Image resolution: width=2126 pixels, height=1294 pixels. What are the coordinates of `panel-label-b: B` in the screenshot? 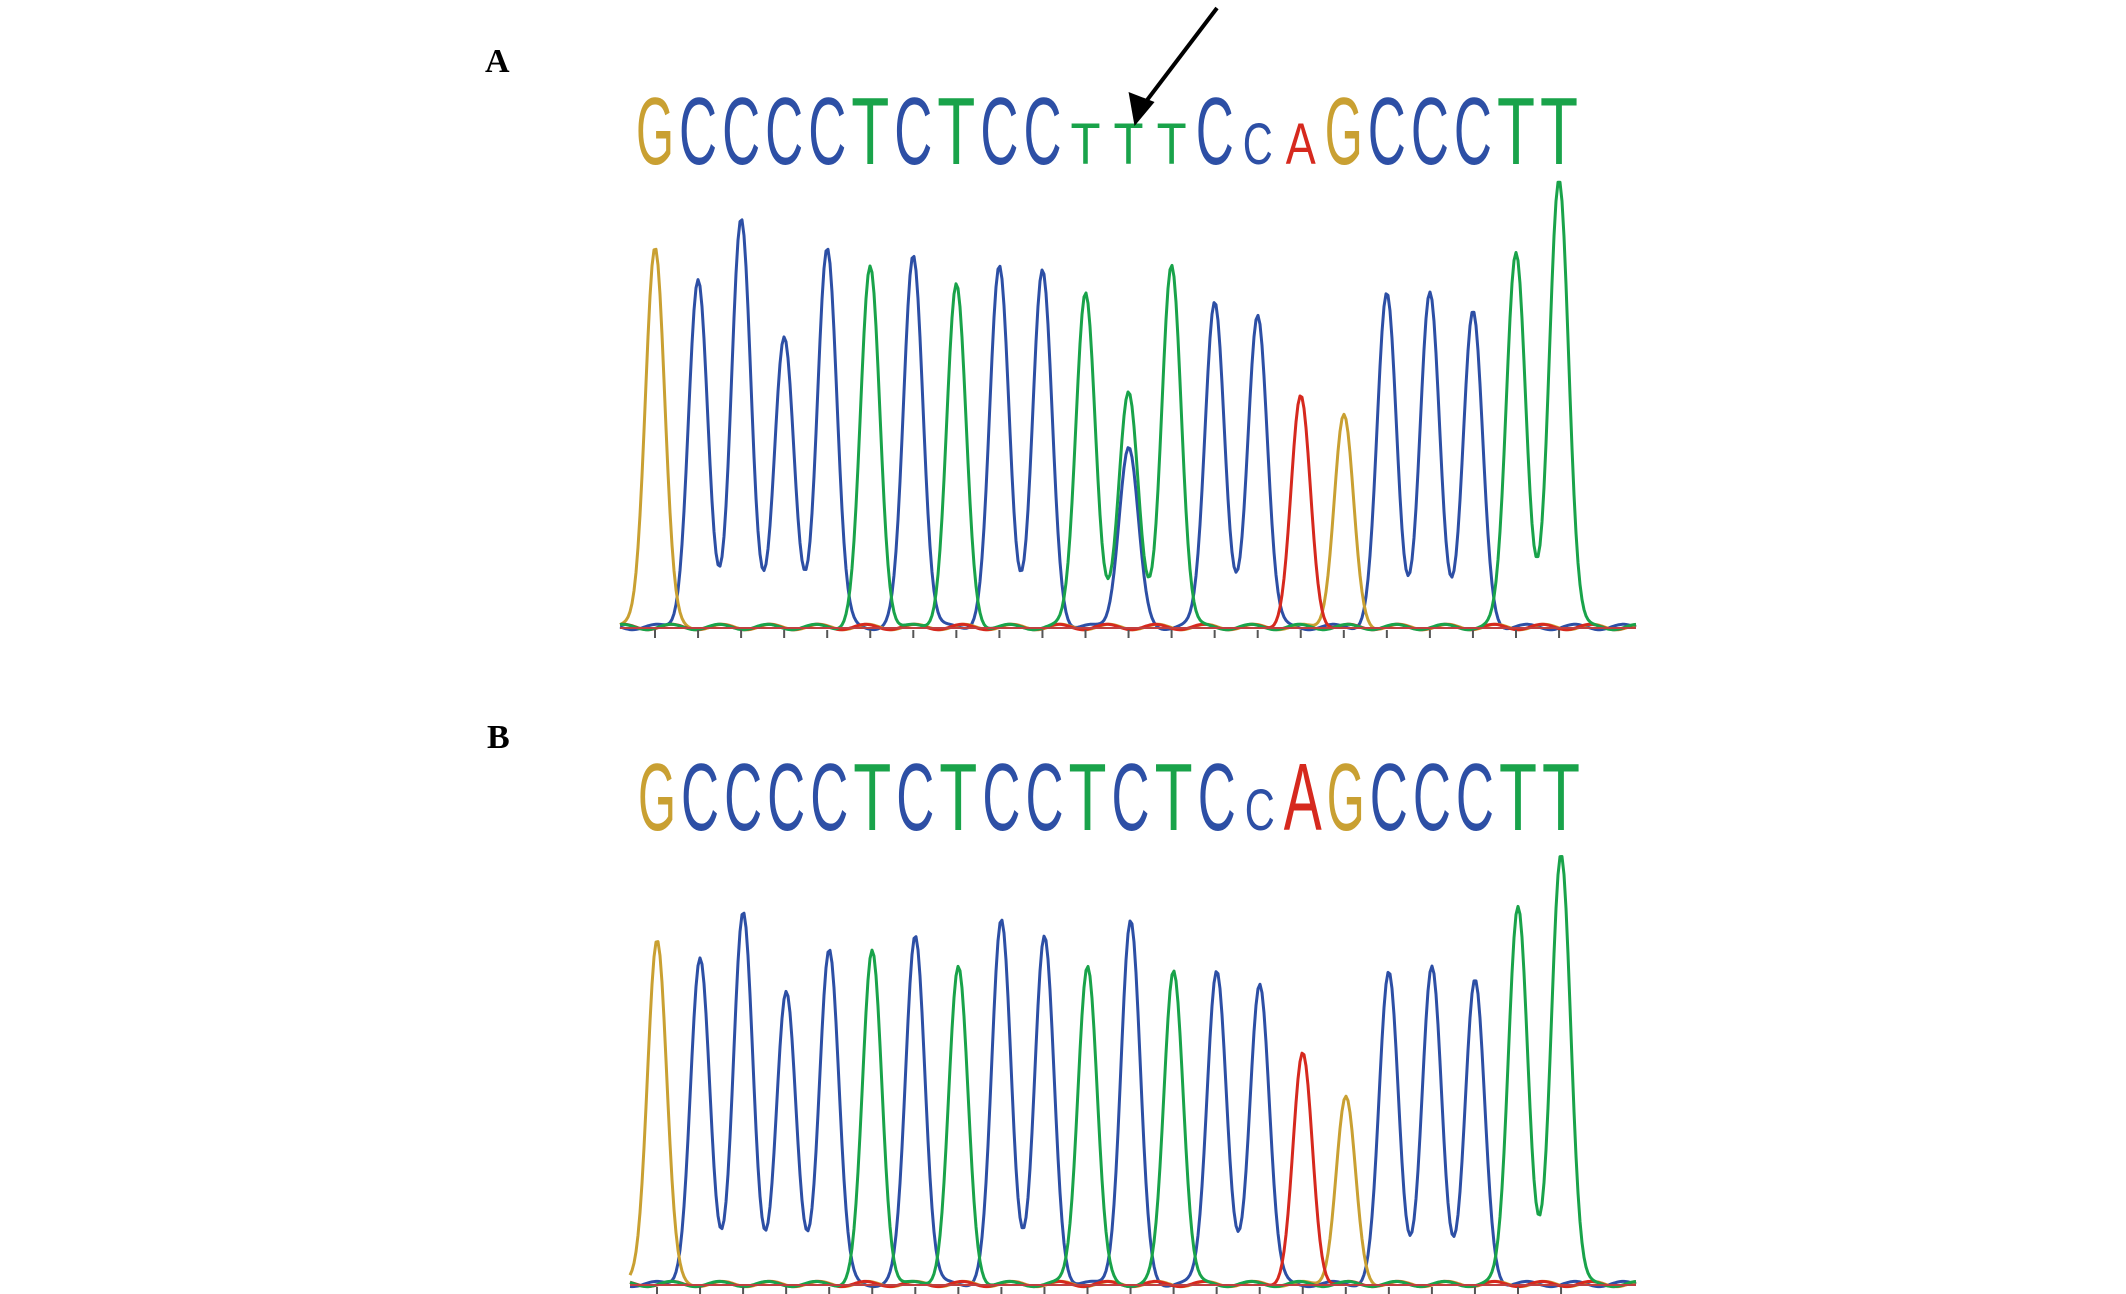 It's located at (498, 737).